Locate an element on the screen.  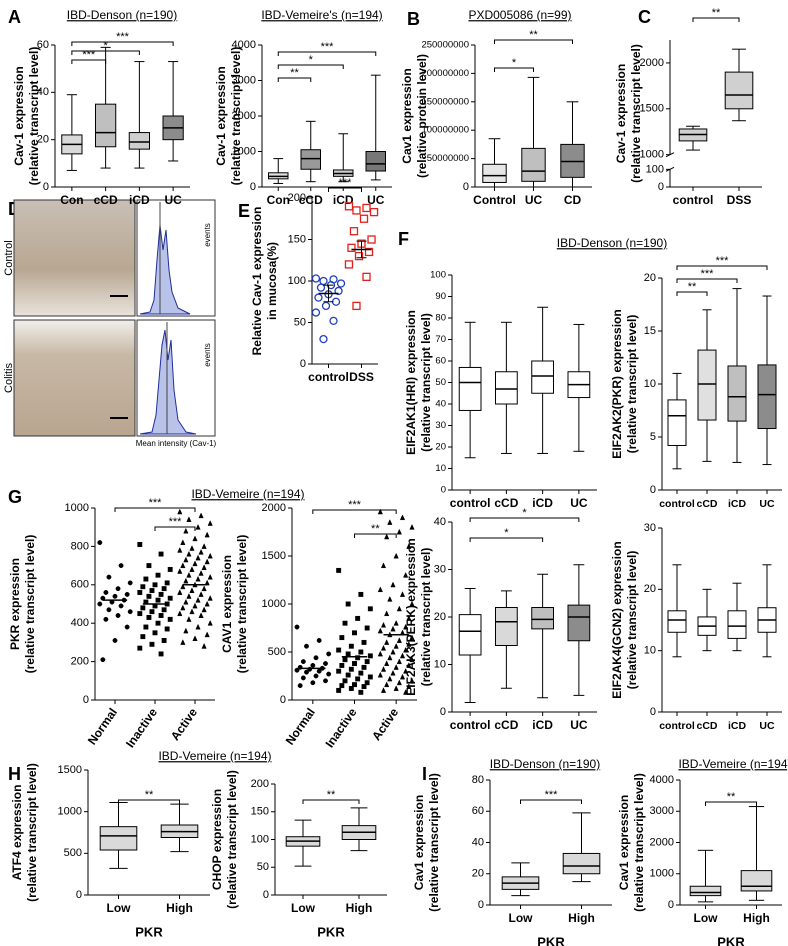
panel-label: A is located at coordinates (14, 17).